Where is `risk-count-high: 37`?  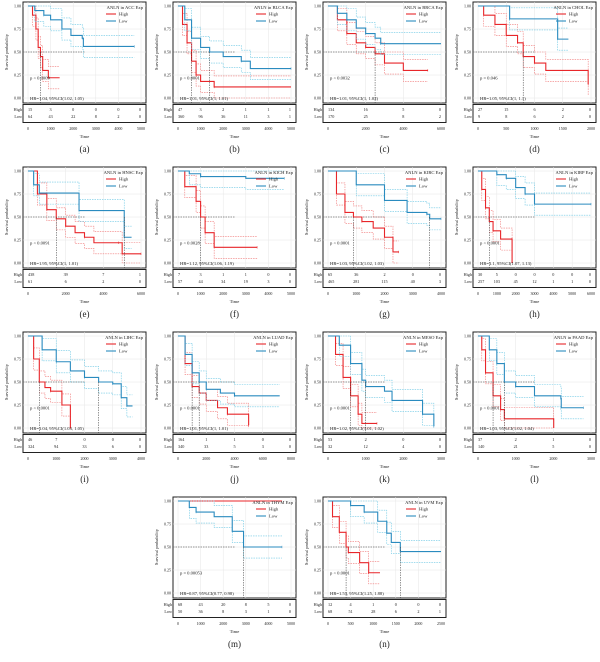
risk-count-high: 37 is located at coordinates (480, 439).